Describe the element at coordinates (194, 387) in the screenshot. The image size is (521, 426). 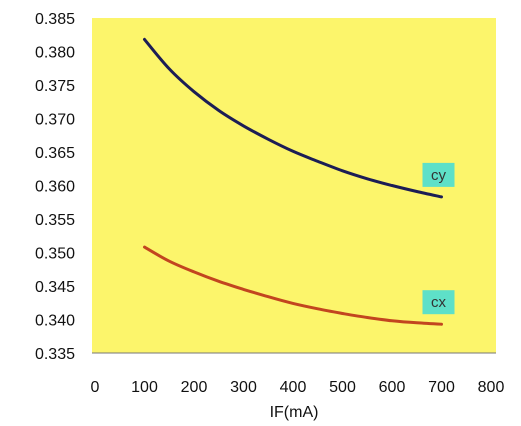
I see `x-tick-label: 200` at that location.